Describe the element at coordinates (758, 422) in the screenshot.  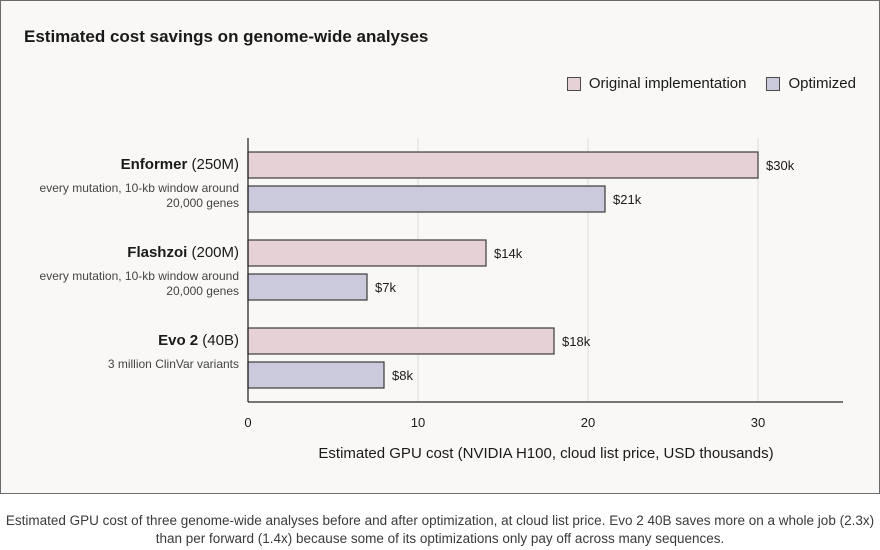
I see `x-tick-label: 30` at that location.